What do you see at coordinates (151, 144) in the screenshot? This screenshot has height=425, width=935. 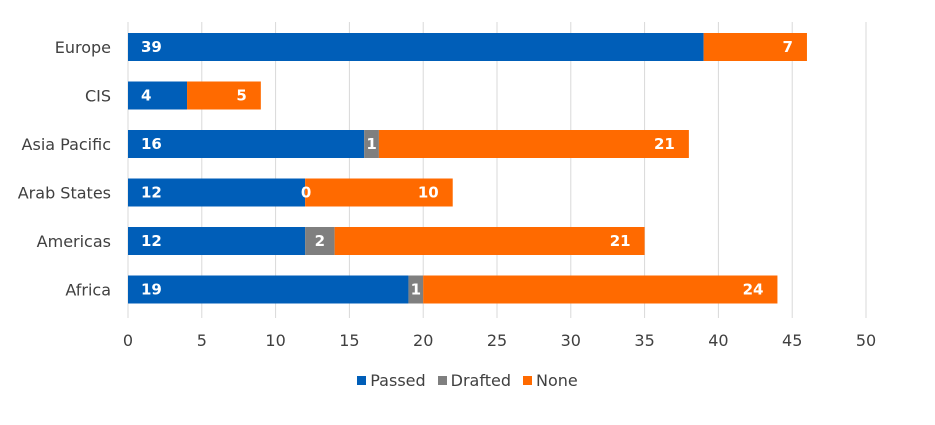 I see `data-label-passed: 16` at bounding box center [151, 144].